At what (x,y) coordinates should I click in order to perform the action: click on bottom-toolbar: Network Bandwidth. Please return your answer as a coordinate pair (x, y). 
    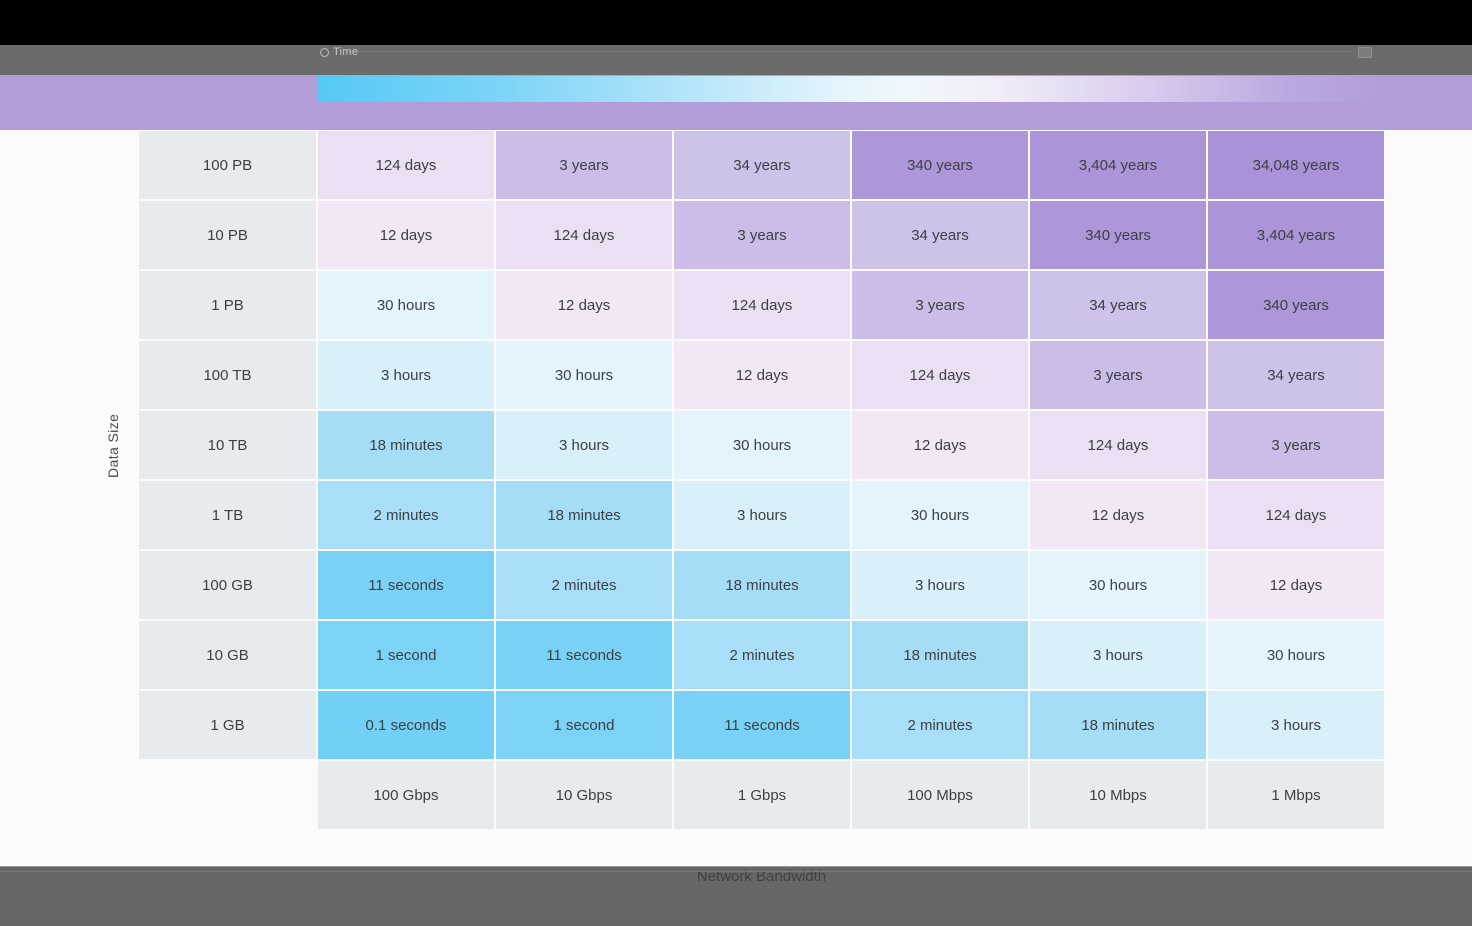
    Looking at the image, I should click on (736, 896).